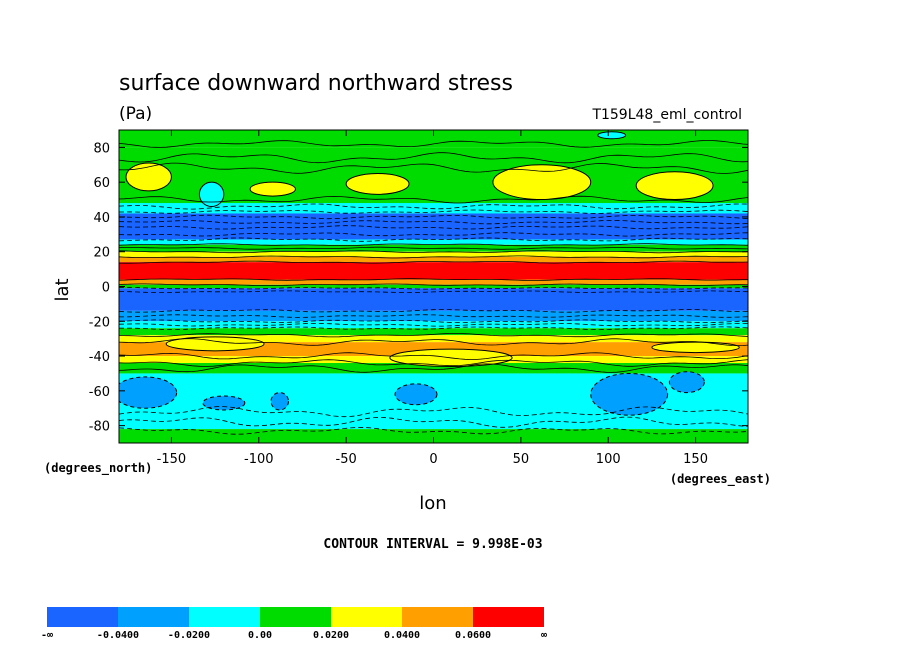 The image size is (904, 654). Describe the element at coordinates (331, 635) in the screenshot. I see `colorbar-label: 0.0200` at that location.